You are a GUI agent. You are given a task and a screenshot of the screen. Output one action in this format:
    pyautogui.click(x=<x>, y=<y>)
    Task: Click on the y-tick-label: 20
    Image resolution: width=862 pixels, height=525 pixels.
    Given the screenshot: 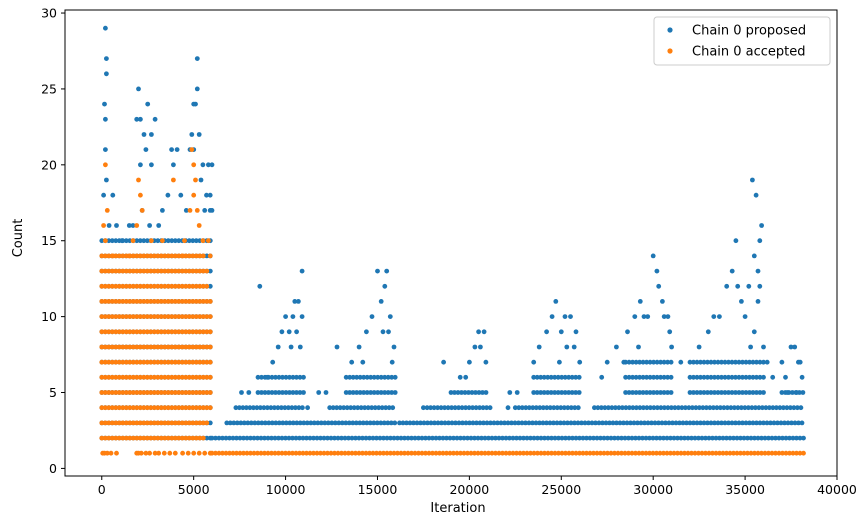 What is the action you would take?
    pyautogui.click(x=49, y=164)
    